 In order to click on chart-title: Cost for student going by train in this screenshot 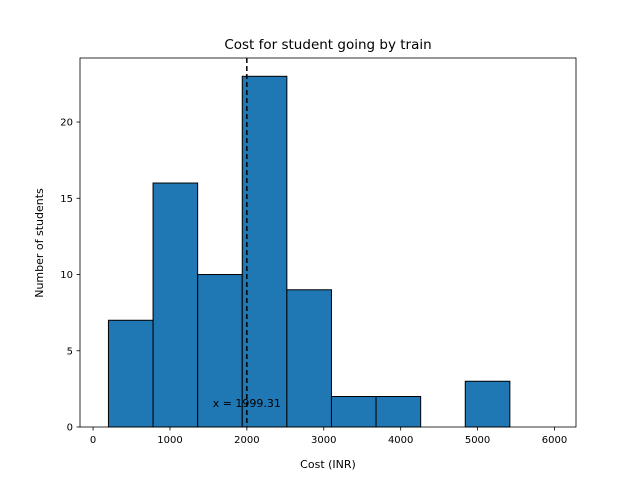, I will do `click(327, 45)`.